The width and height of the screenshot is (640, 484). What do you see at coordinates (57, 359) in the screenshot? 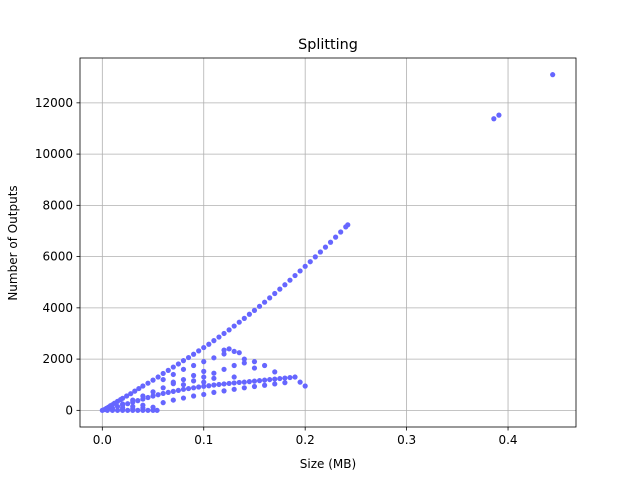
I see `y-tick-label: 2000` at bounding box center [57, 359].